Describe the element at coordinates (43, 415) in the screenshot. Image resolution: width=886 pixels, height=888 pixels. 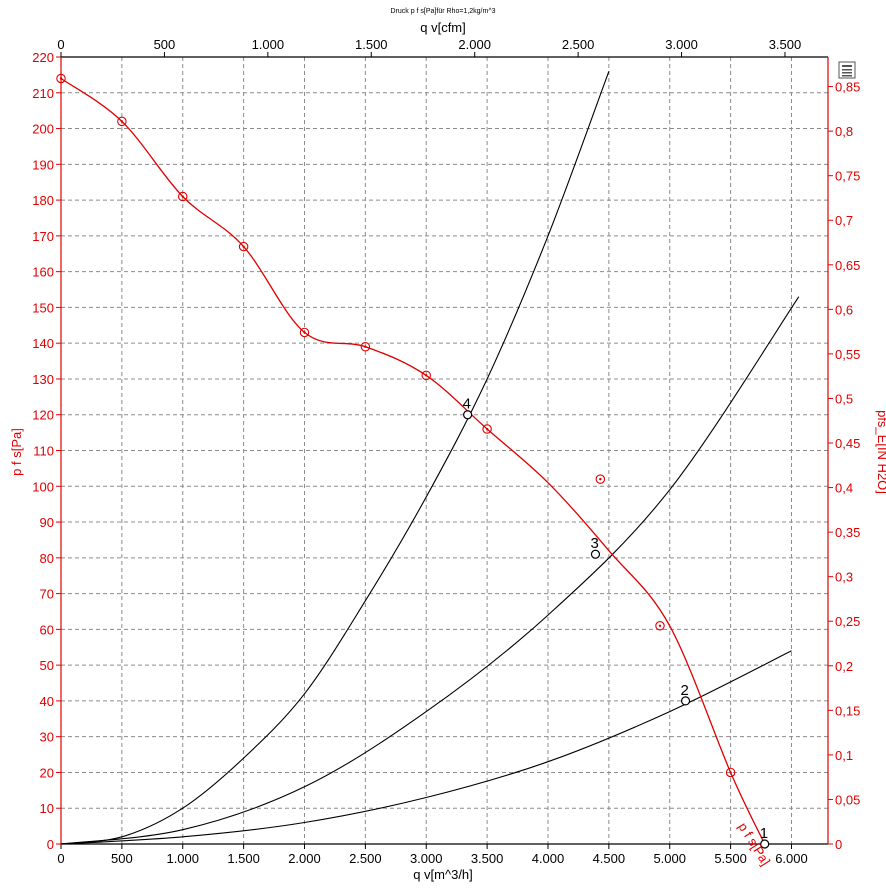
I see `y-tick-label: 120` at that location.